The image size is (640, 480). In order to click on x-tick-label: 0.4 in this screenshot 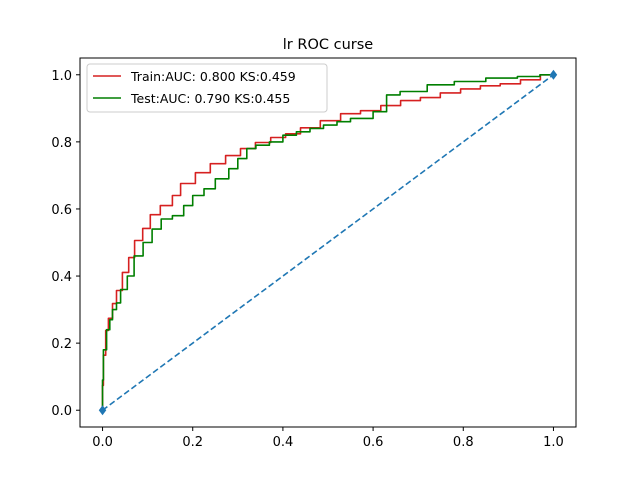, I will do `click(283, 442)`.